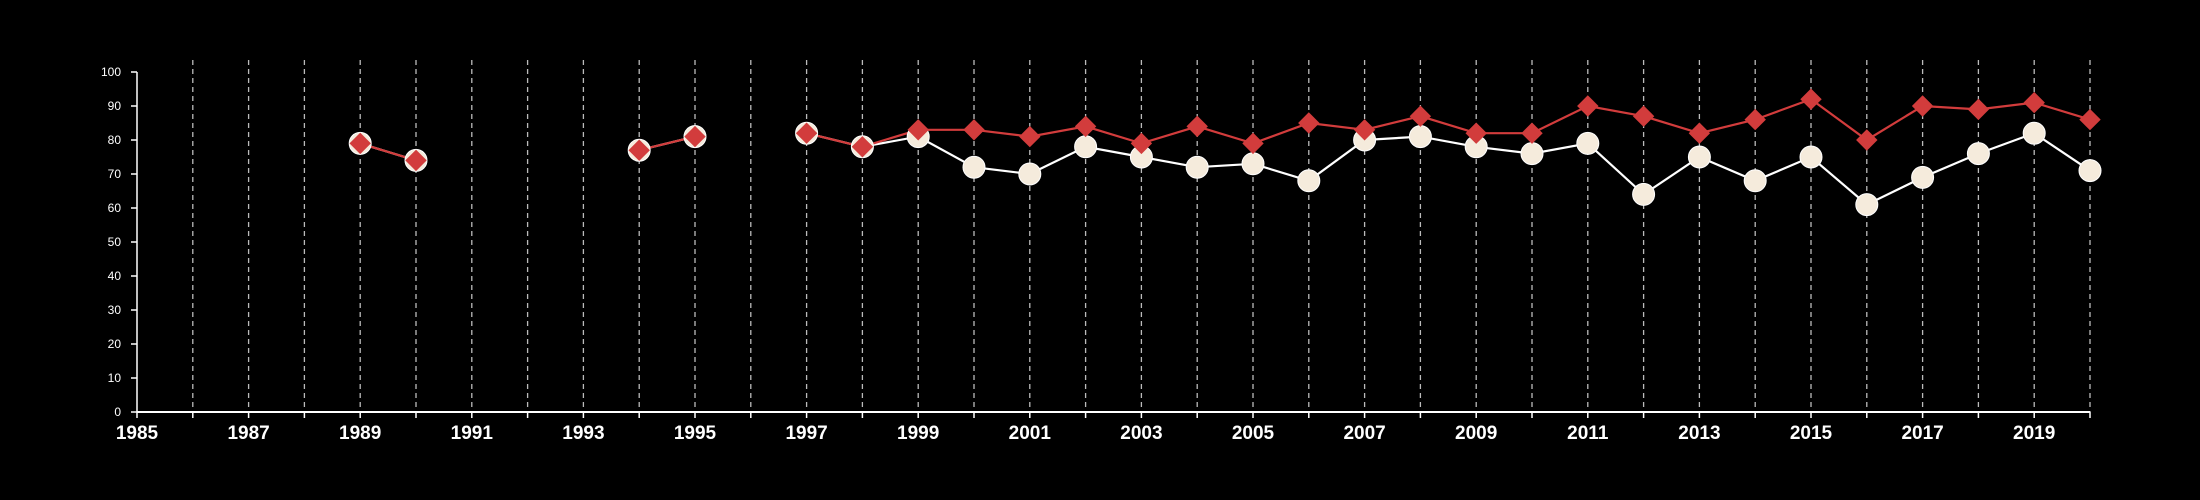 The height and width of the screenshot is (500, 2200). Describe the element at coordinates (360, 433) in the screenshot. I see `x-tick-label-1989: 1989` at that location.